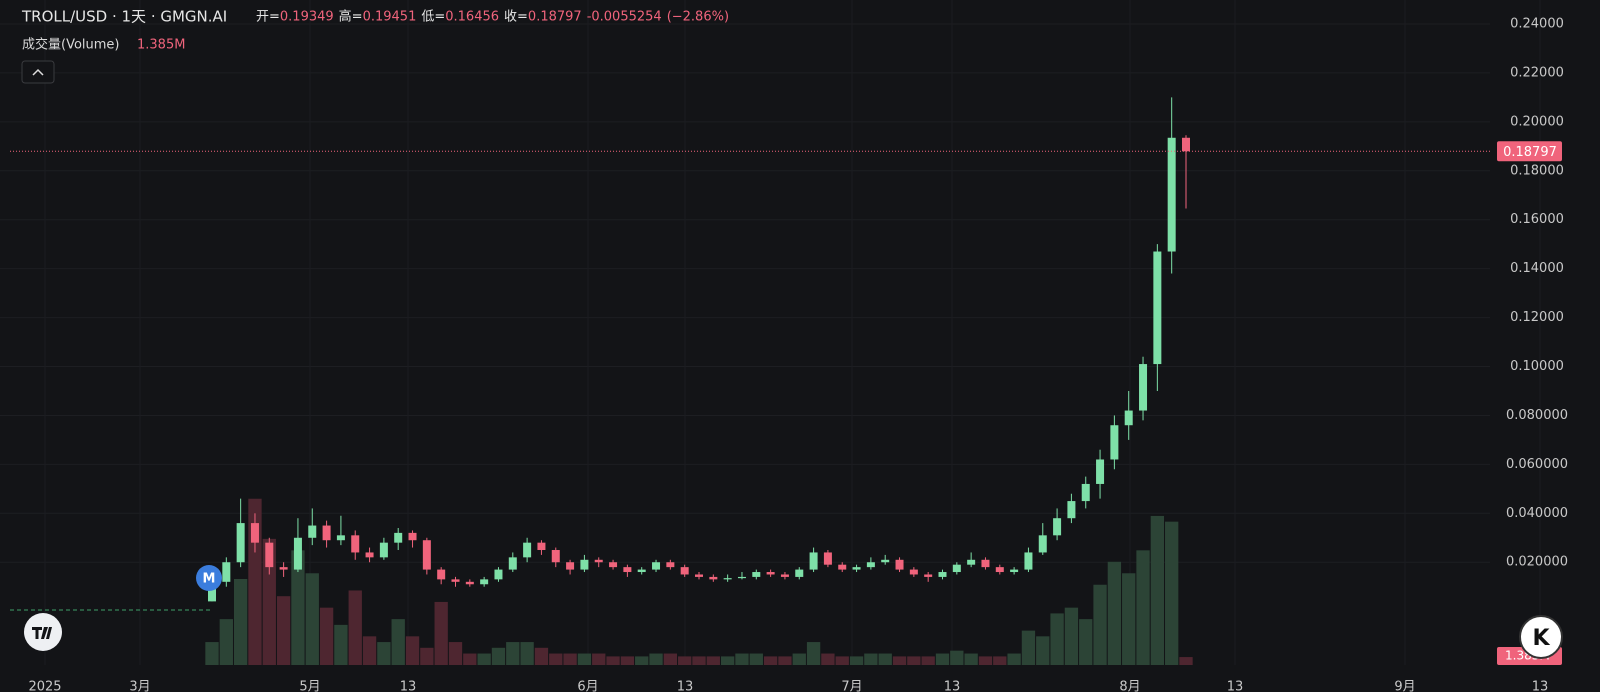 The image size is (1600, 692). I want to click on ohlc-item: 低=, so click(433, 17).